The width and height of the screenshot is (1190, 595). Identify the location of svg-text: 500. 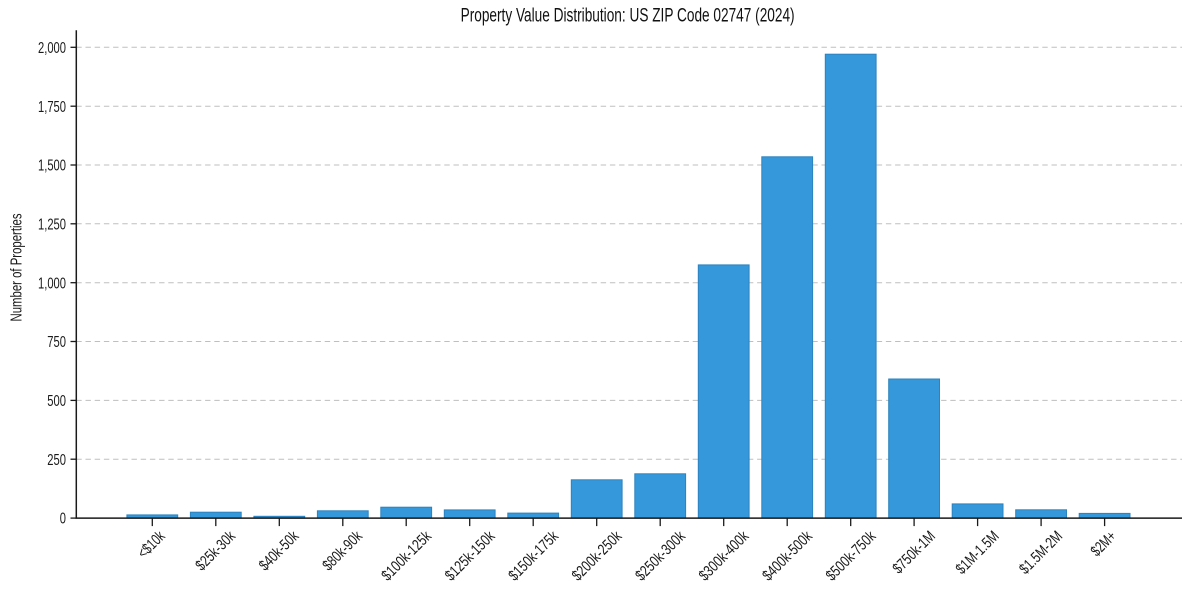
(56, 401).